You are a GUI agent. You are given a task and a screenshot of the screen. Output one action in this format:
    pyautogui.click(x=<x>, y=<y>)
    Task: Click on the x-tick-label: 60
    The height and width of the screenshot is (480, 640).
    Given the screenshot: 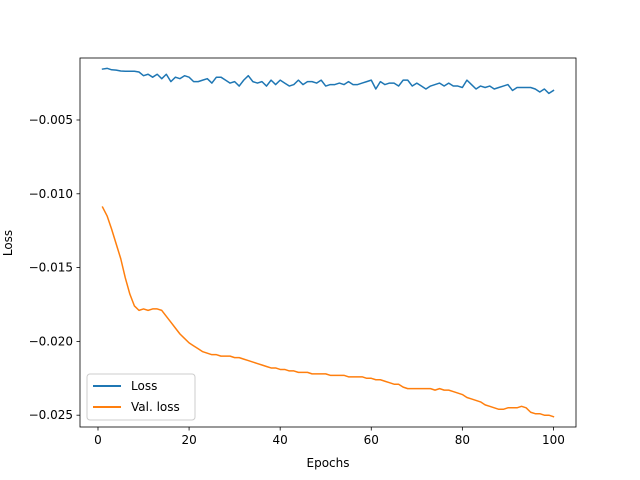 What is the action you would take?
    pyautogui.click(x=371, y=440)
    